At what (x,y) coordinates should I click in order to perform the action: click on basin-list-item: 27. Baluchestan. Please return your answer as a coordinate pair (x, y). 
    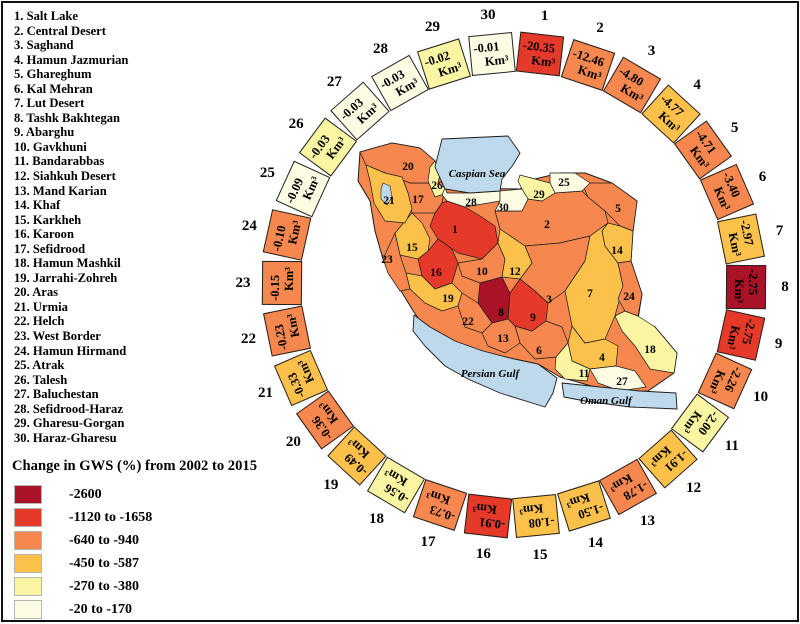
    Looking at the image, I should click on (71, 394).